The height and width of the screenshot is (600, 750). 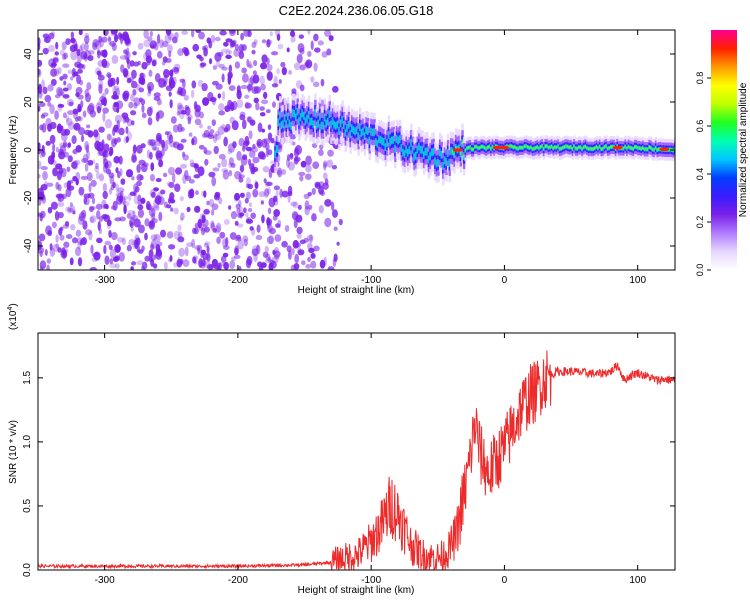 What do you see at coordinates (617, 147) in the screenshot?
I see `heatmap-peak` at bounding box center [617, 147].